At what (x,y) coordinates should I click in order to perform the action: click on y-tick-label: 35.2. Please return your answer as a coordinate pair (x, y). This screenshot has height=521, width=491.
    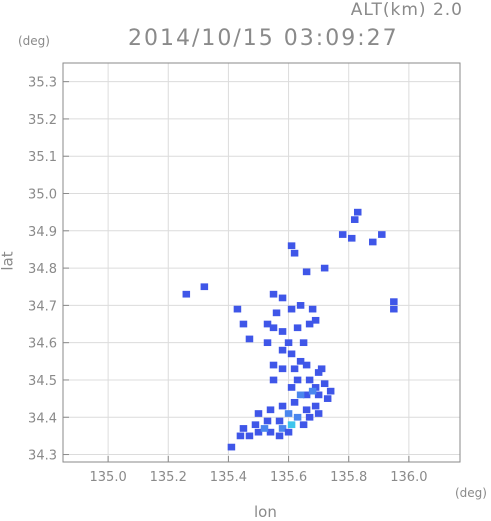
    Looking at the image, I should click on (42, 120).